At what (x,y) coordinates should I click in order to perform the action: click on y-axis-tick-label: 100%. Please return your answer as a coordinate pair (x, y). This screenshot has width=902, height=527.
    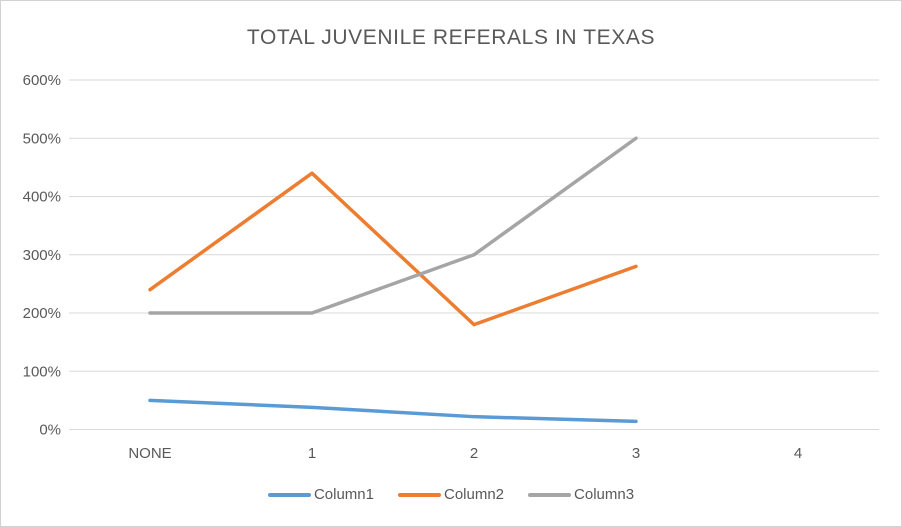
    Looking at the image, I should click on (42, 371).